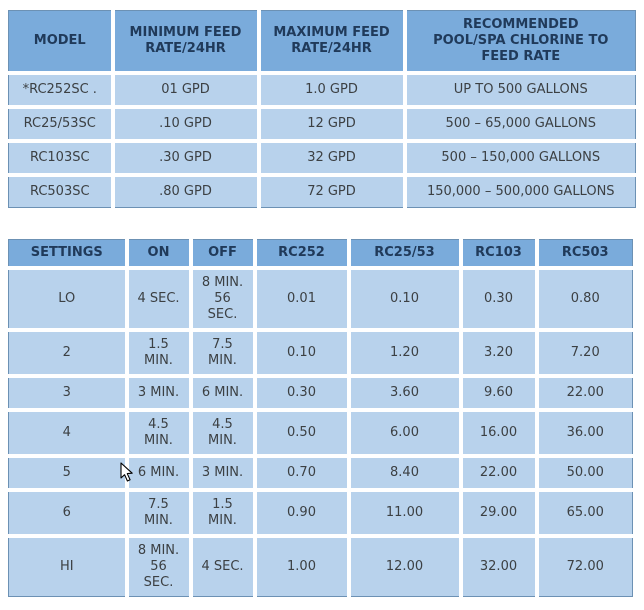  What do you see at coordinates (405, 254) in the screenshot?
I see `column-header: RC25/53` at bounding box center [405, 254].